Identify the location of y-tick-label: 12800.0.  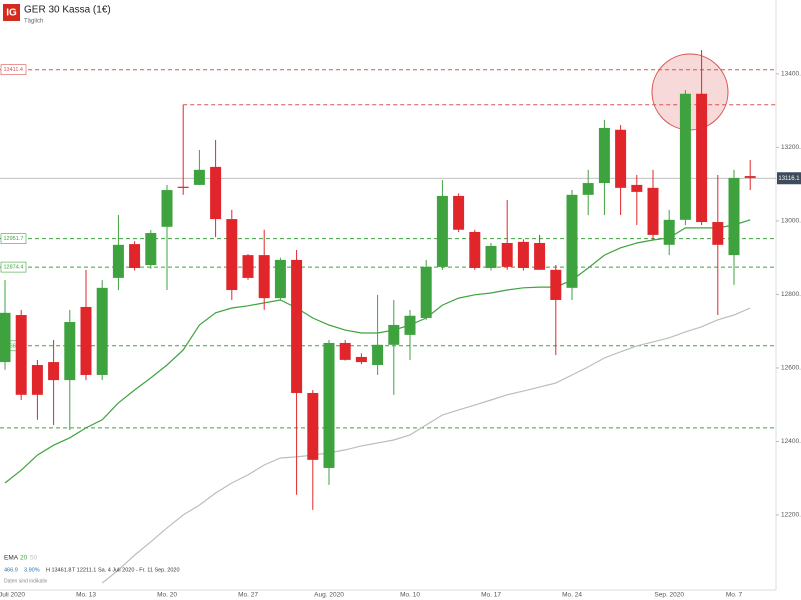
(791, 294).